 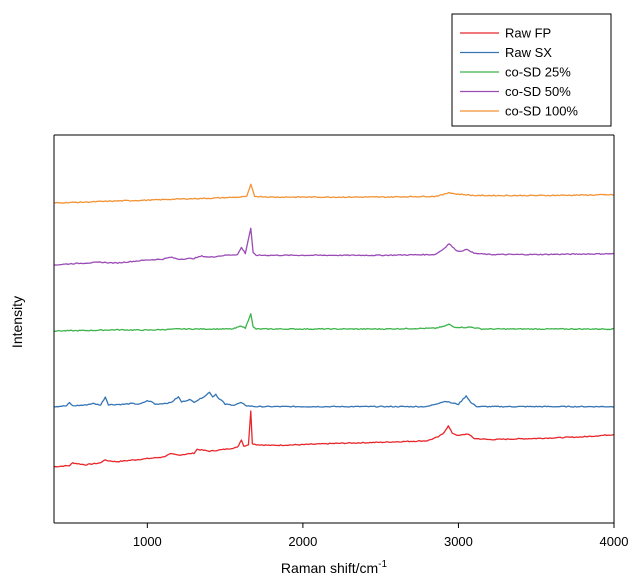 What do you see at coordinates (329, 568) in the screenshot?
I see `x-axis-label-text: Raman shift/cm` at bounding box center [329, 568].